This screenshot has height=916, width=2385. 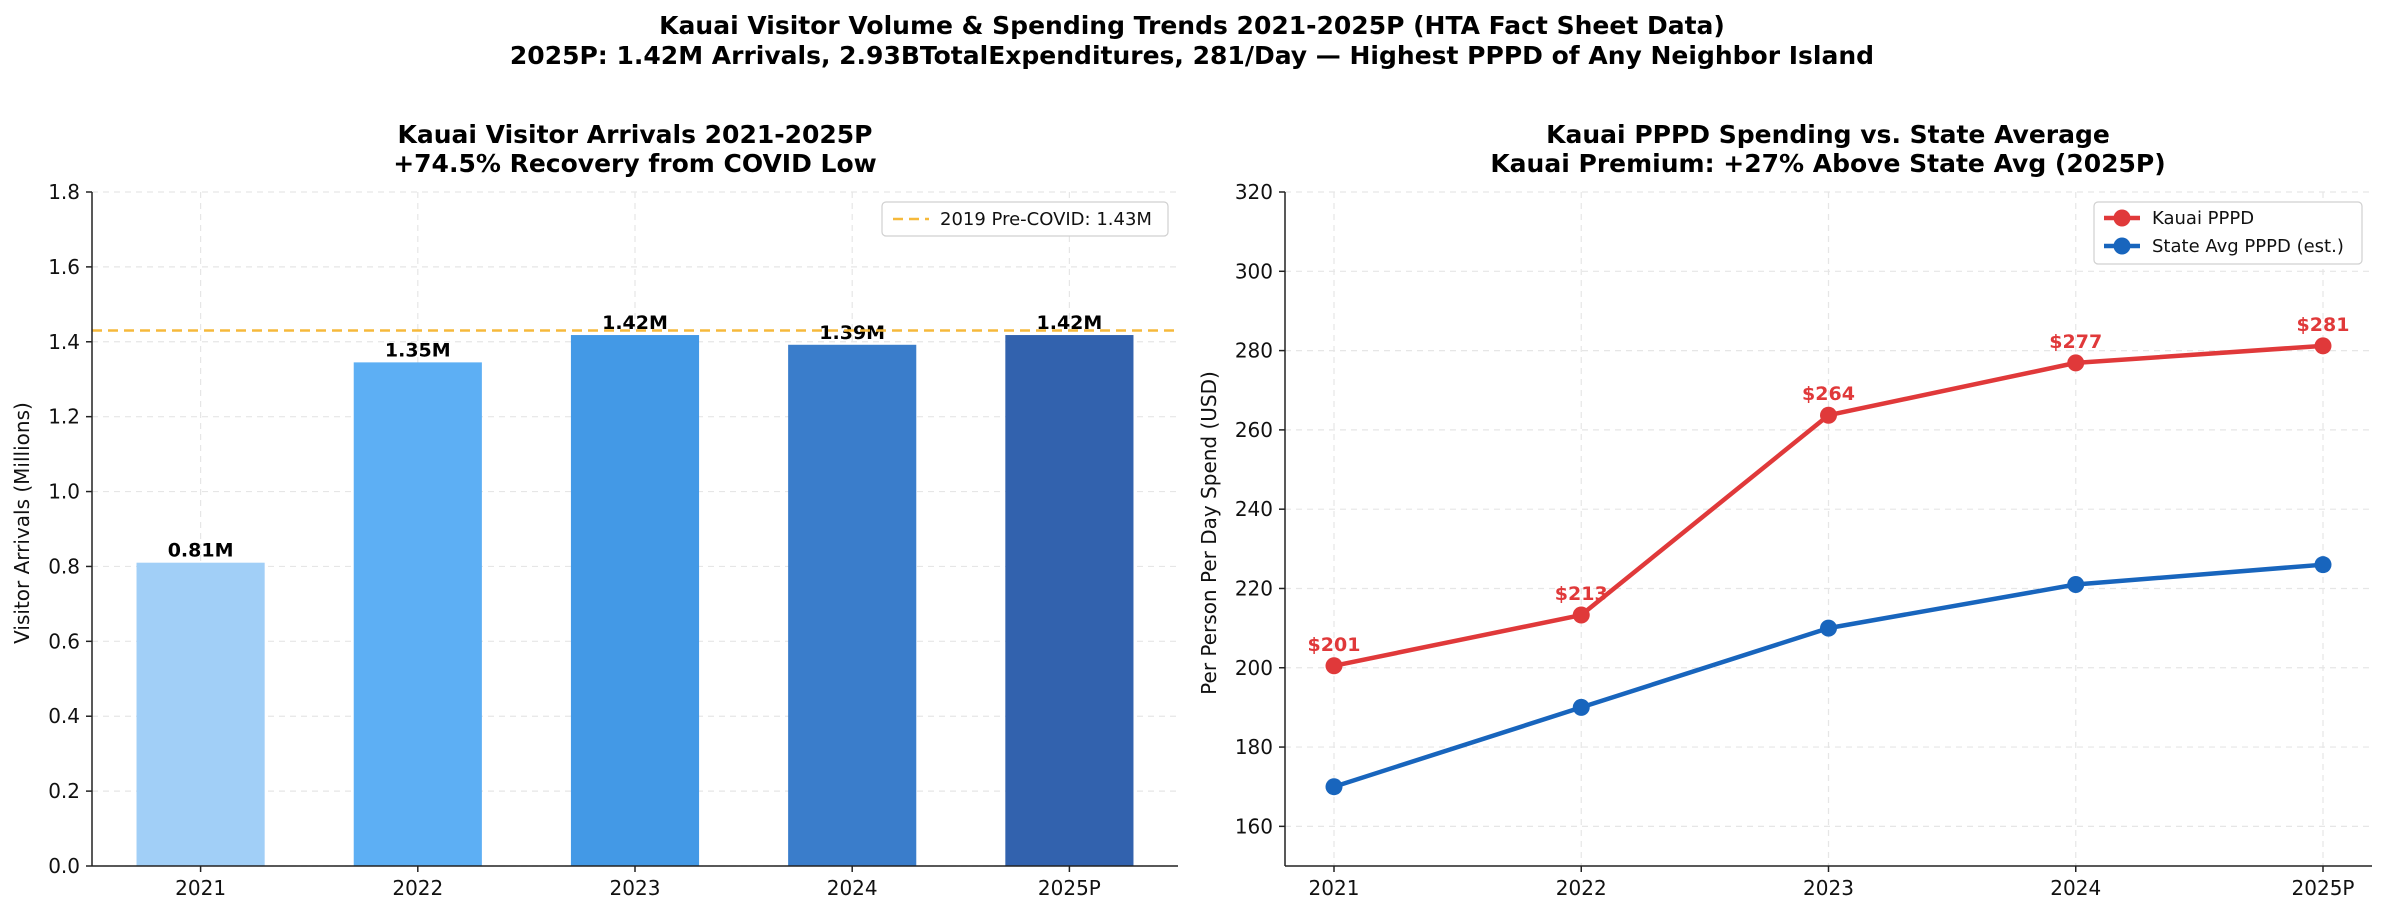 I want to click on pppd-y-axis-label: Per Person Per Day Spend (USD), so click(x=1209, y=533).